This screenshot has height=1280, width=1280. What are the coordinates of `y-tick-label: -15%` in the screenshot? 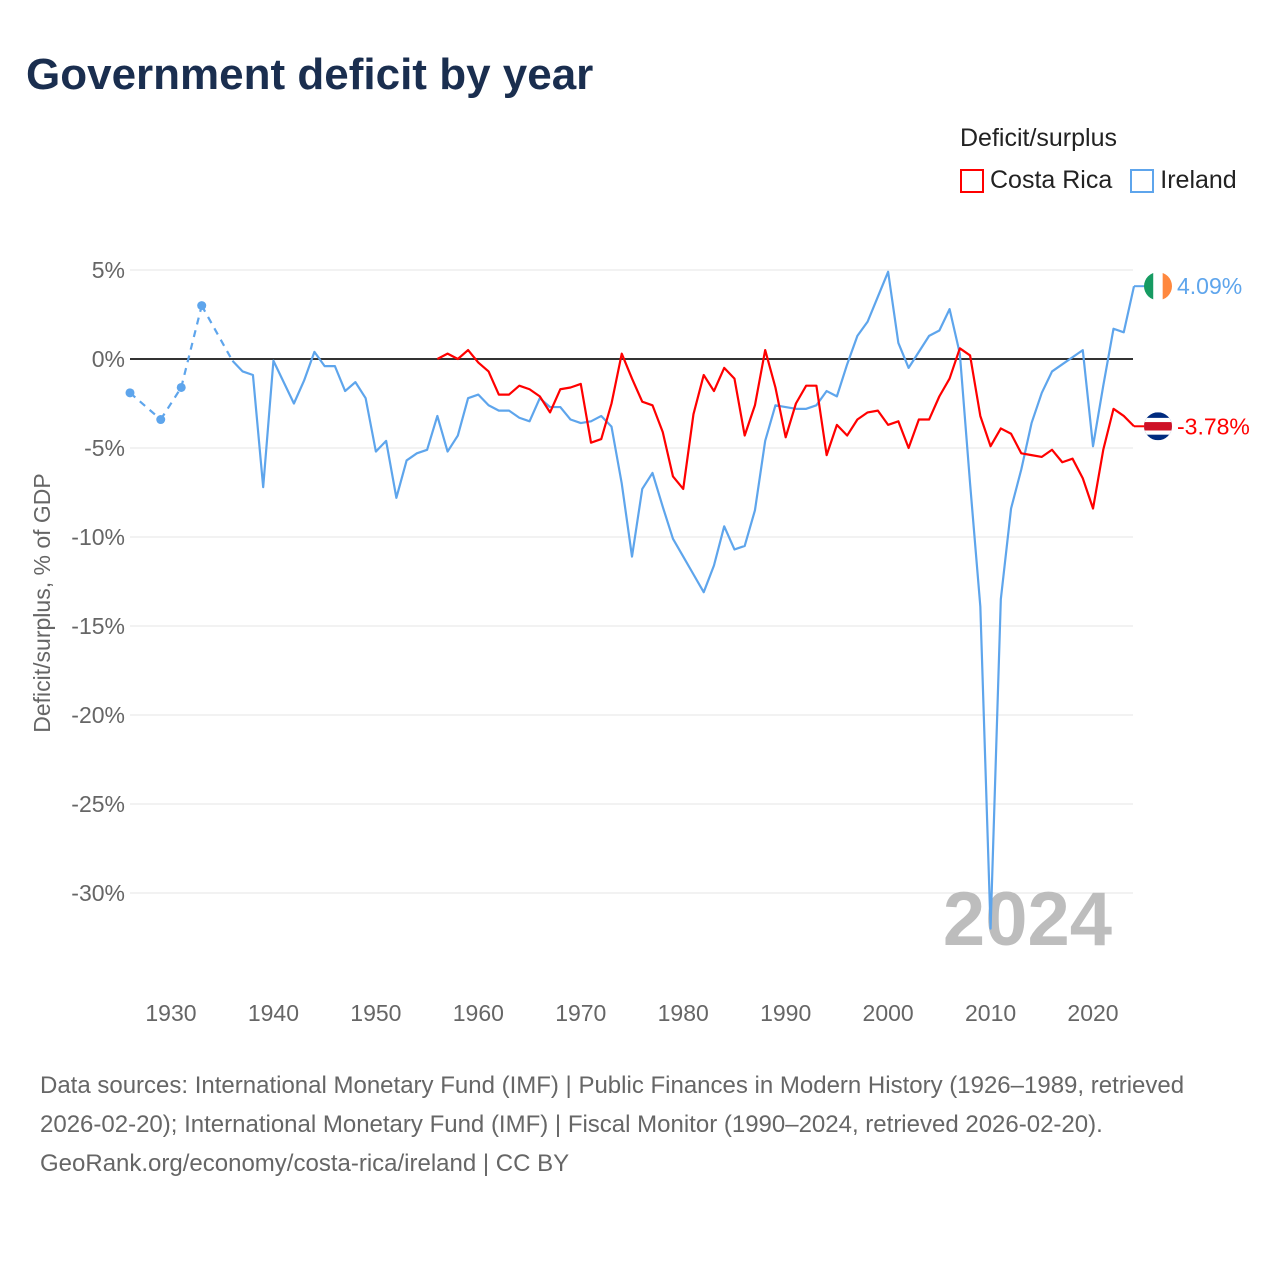 It's located at (98, 626).